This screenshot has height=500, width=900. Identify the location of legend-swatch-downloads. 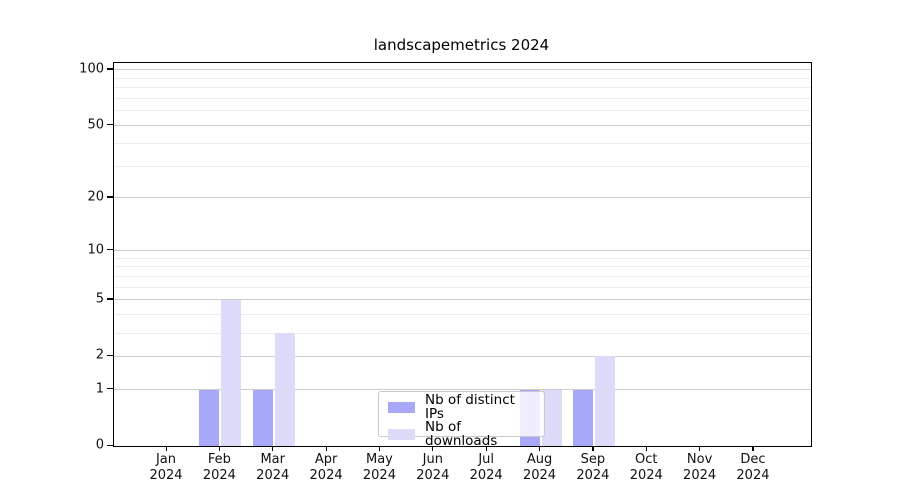
(401, 434).